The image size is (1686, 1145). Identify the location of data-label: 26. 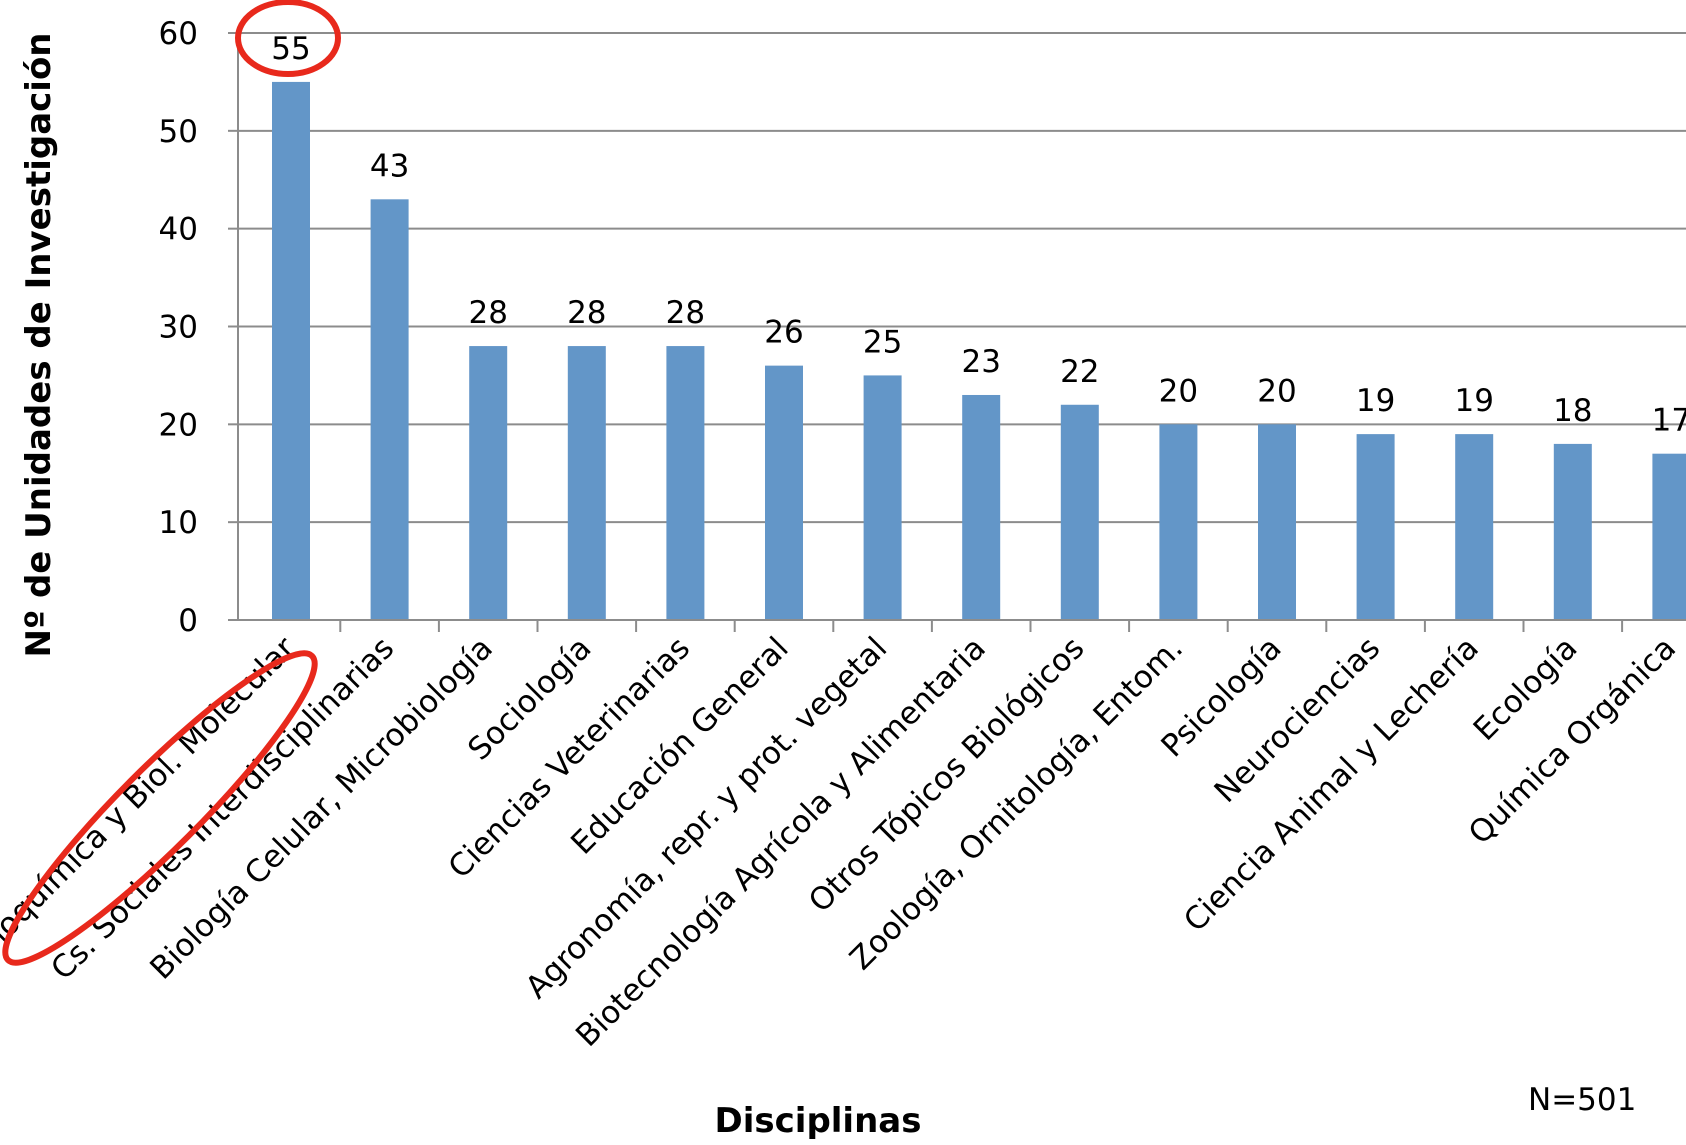
(783, 333).